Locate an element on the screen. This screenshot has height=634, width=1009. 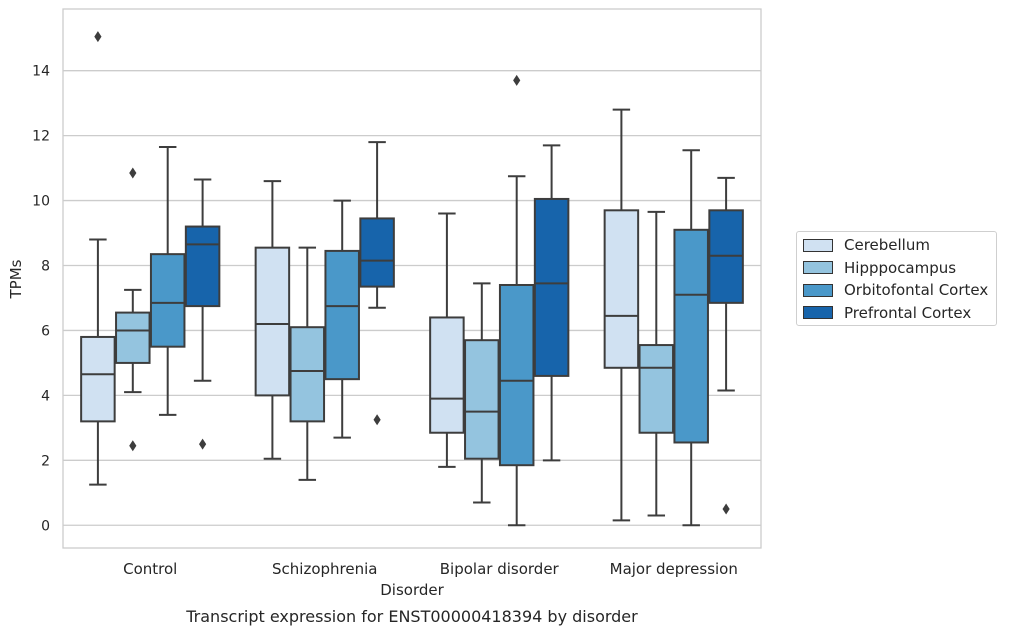
y-tick-label: 4 is located at coordinates (45, 396).